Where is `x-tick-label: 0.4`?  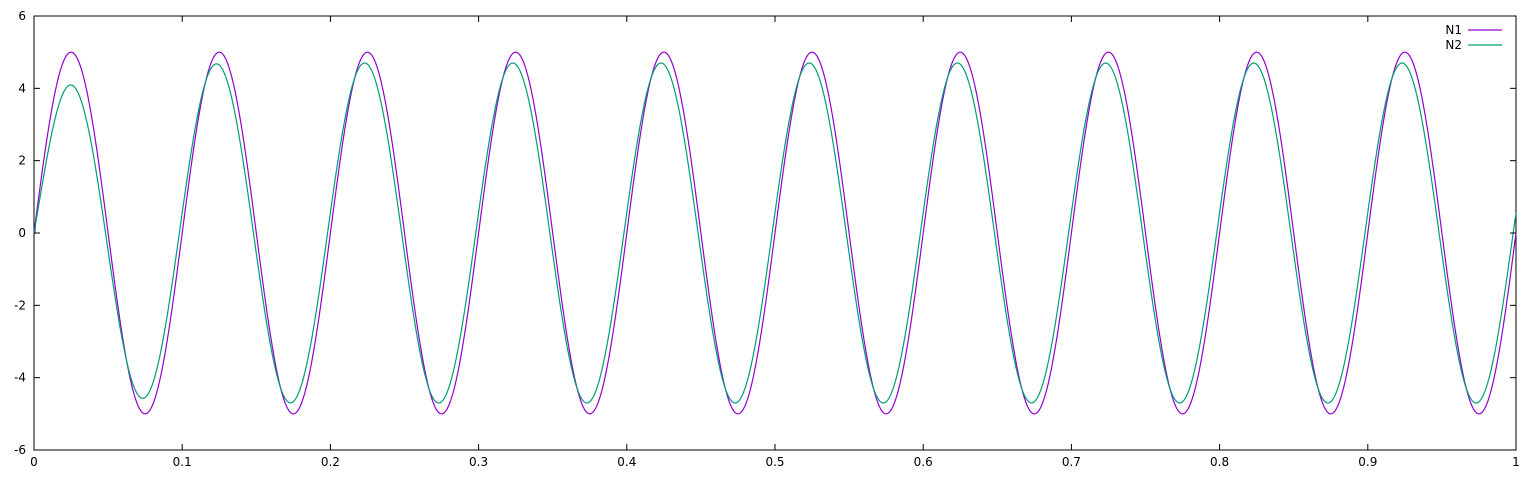
x-tick-label: 0.4 is located at coordinates (626, 462).